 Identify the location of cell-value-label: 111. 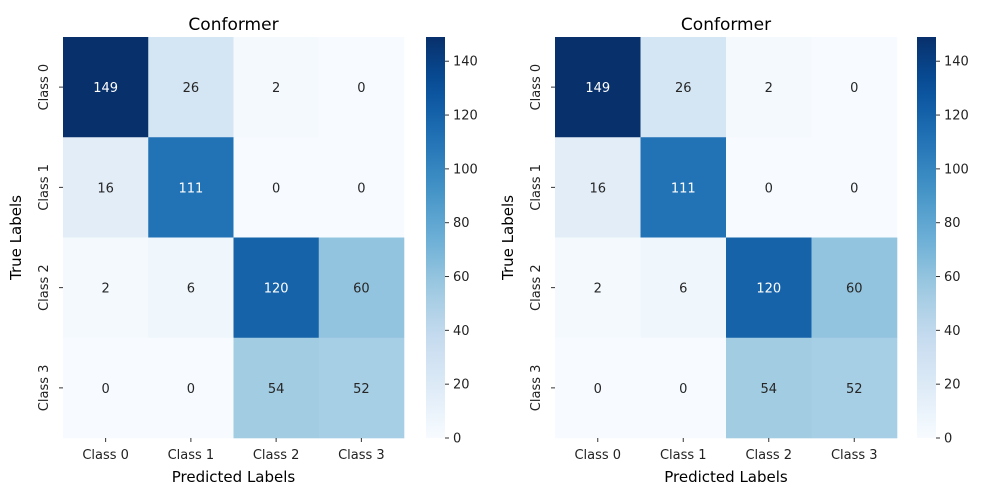
(190, 188).